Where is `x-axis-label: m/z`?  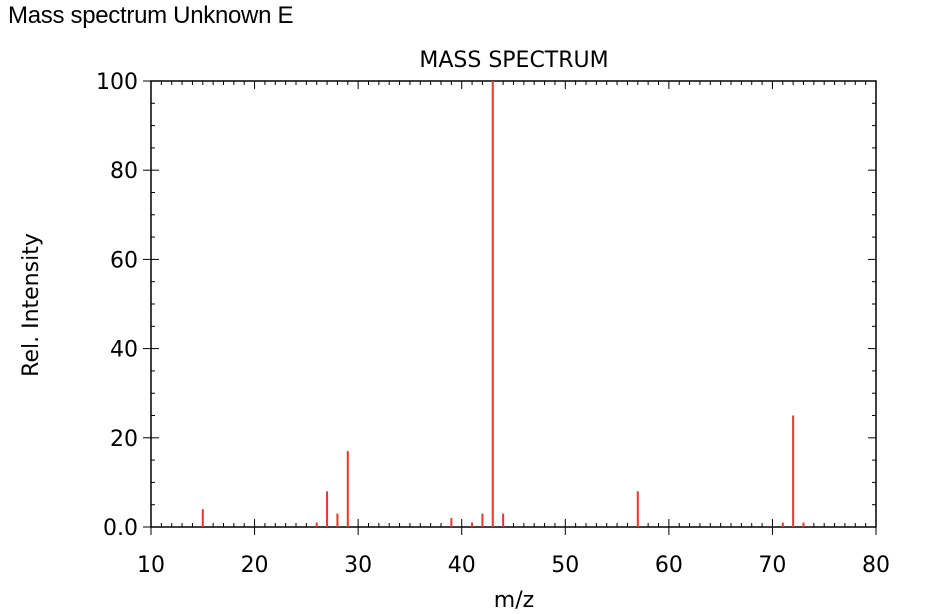
x-axis-label: m/z is located at coordinates (514, 600).